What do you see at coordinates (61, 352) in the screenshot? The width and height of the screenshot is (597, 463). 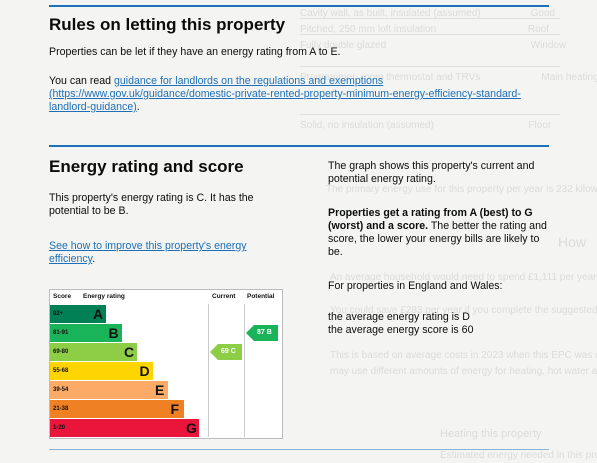 I see `band-score-c: 69-80` at bounding box center [61, 352].